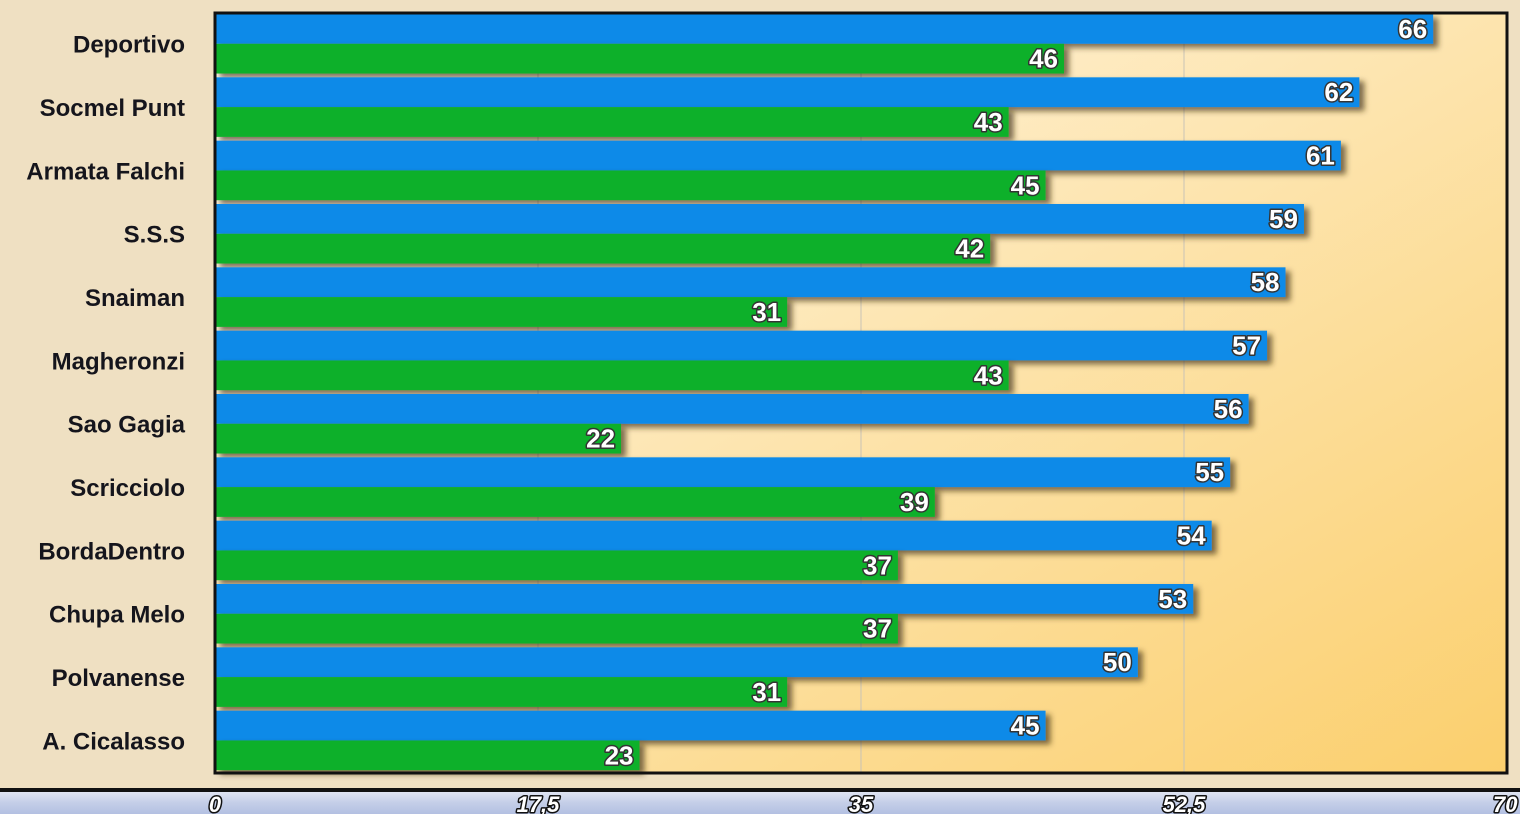  I want to click on data-label: 42, so click(969, 249).